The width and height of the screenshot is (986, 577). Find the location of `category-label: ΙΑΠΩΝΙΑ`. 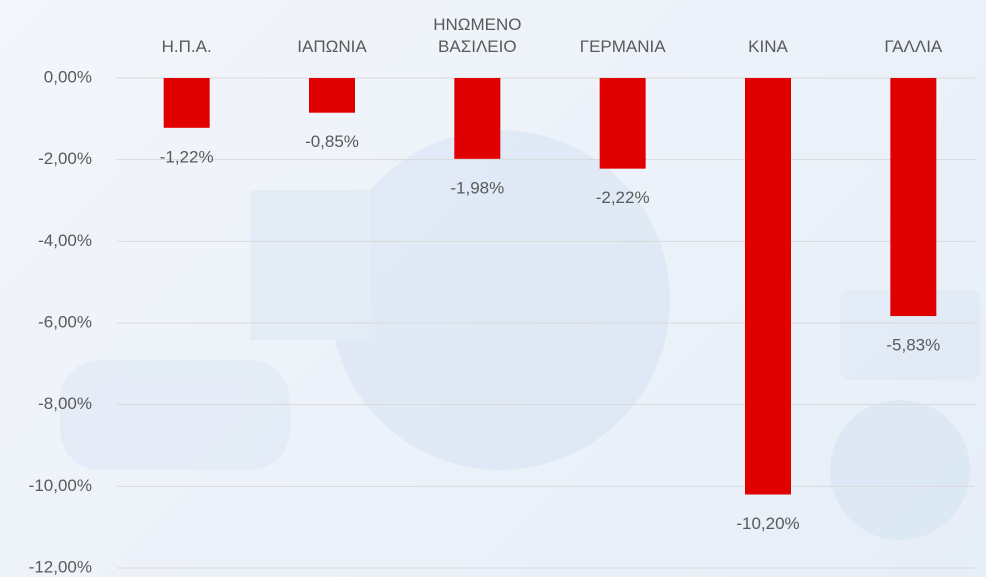

category-label: ΙΑΠΩΝΙΑ is located at coordinates (332, 46).